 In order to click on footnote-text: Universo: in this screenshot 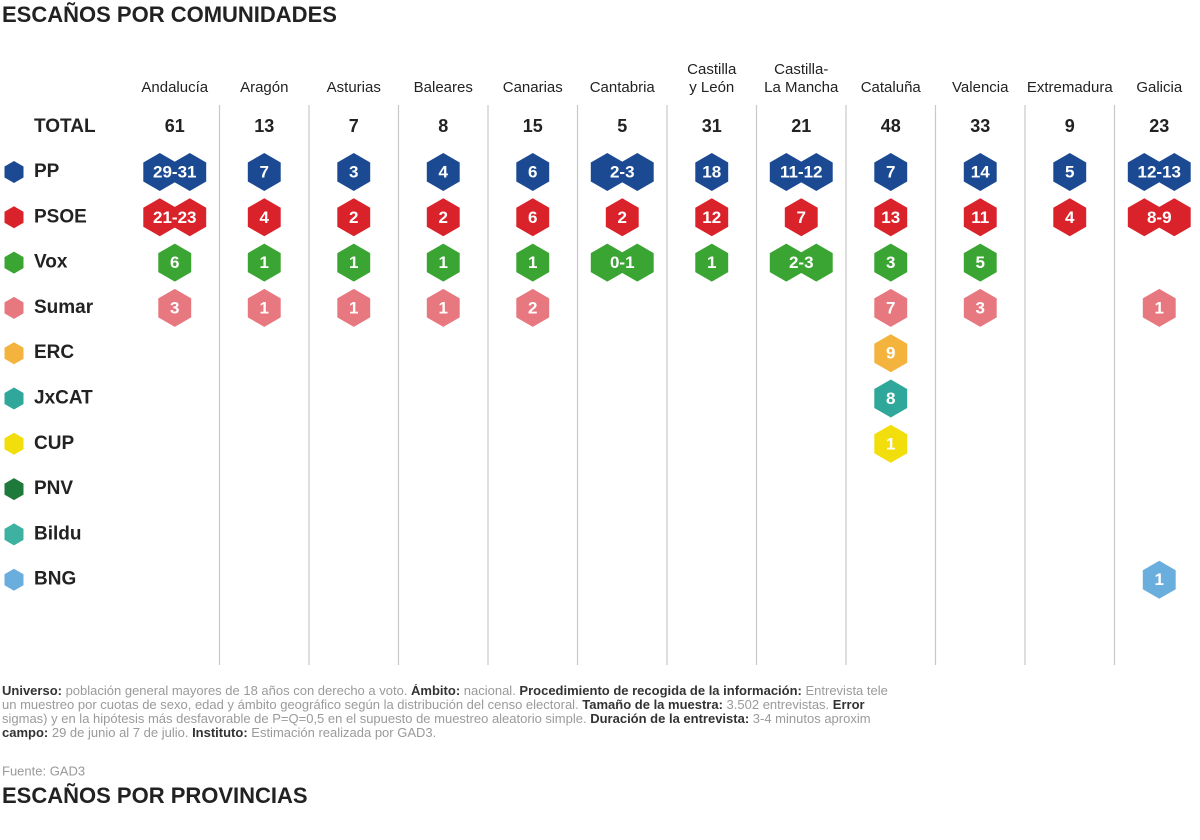, I will do `click(32, 691)`.